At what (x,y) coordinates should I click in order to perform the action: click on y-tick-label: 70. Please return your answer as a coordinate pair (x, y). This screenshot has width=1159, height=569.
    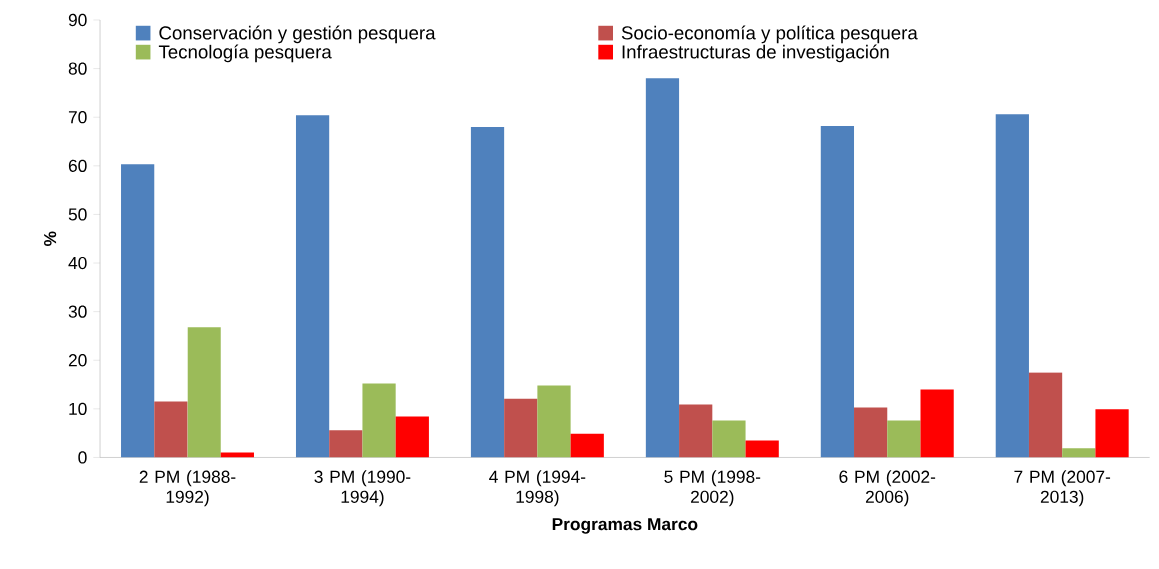
    Looking at the image, I should click on (77, 117).